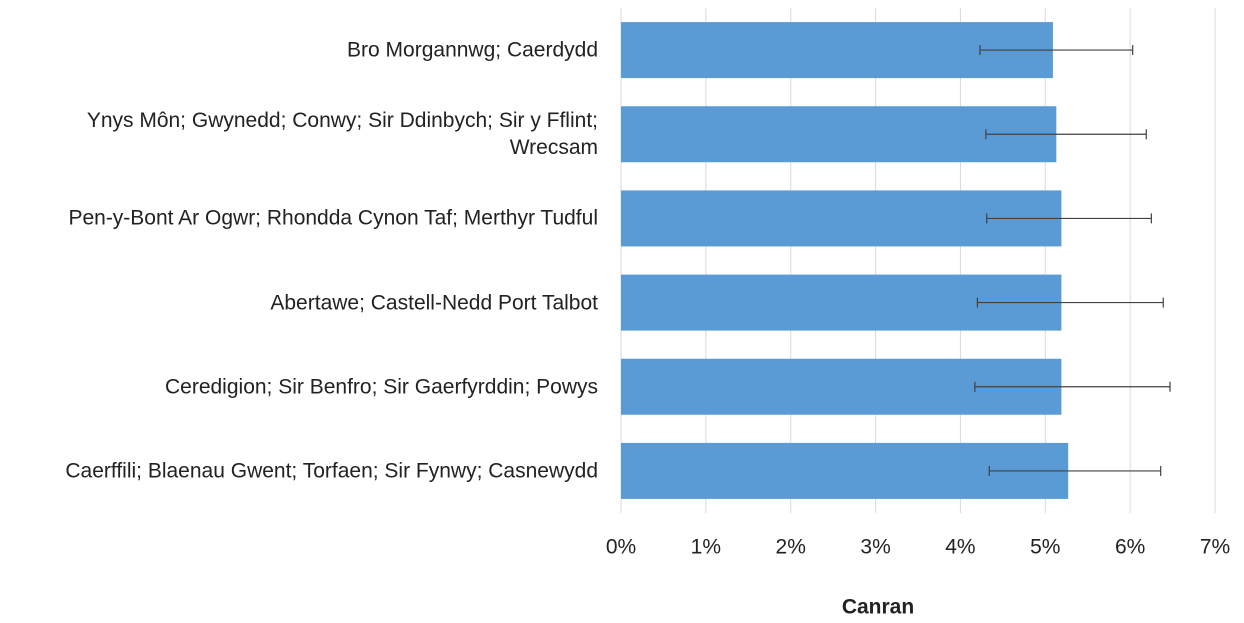 Image resolution: width=1244 pixels, height=623 pixels. What do you see at coordinates (878, 607) in the screenshot?
I see `x-axis-label: Canran` at bounding box center [878, 607].